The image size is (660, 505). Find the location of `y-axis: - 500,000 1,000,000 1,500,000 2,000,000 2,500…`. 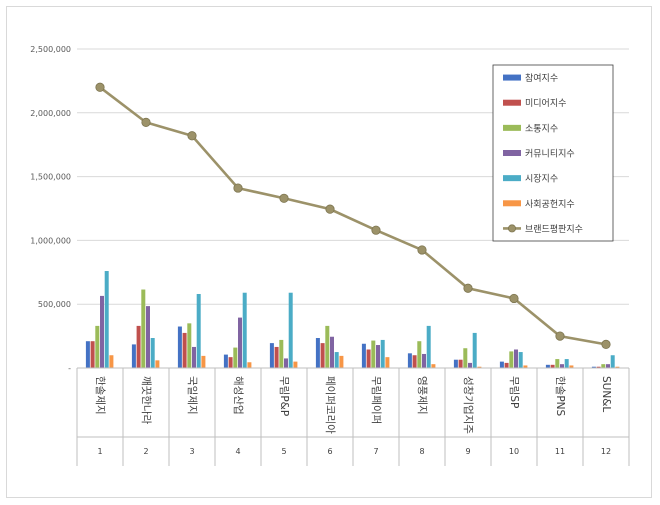

y-axis: - 500,000 1,000,000 1,500,000 2,000,000 2,500… is located at coordinates (50, 209).